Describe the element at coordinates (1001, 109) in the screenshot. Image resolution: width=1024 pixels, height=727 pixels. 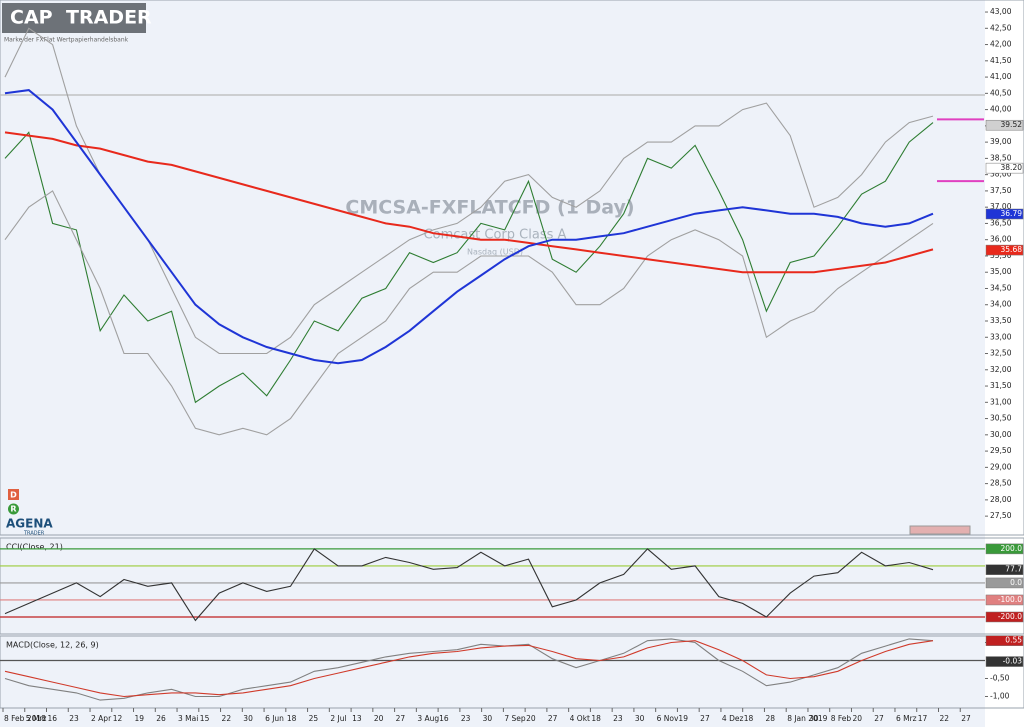
I see `y-tick-label: 40,00` at that location.